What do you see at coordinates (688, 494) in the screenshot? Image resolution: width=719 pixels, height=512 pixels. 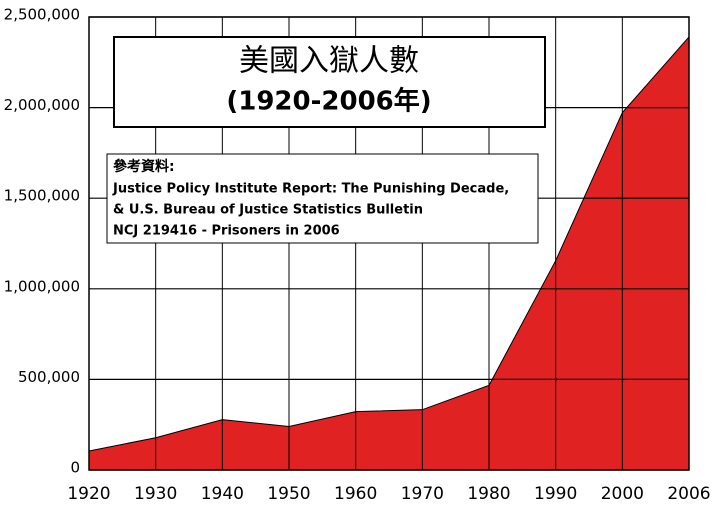 I see `x-tick-label: 2006` at bounding box center [688, 494].